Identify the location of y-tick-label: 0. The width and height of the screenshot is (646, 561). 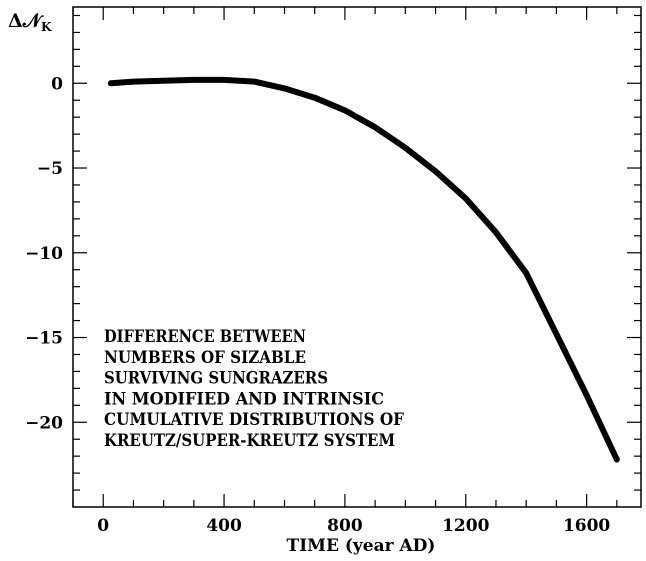
(57, 84).